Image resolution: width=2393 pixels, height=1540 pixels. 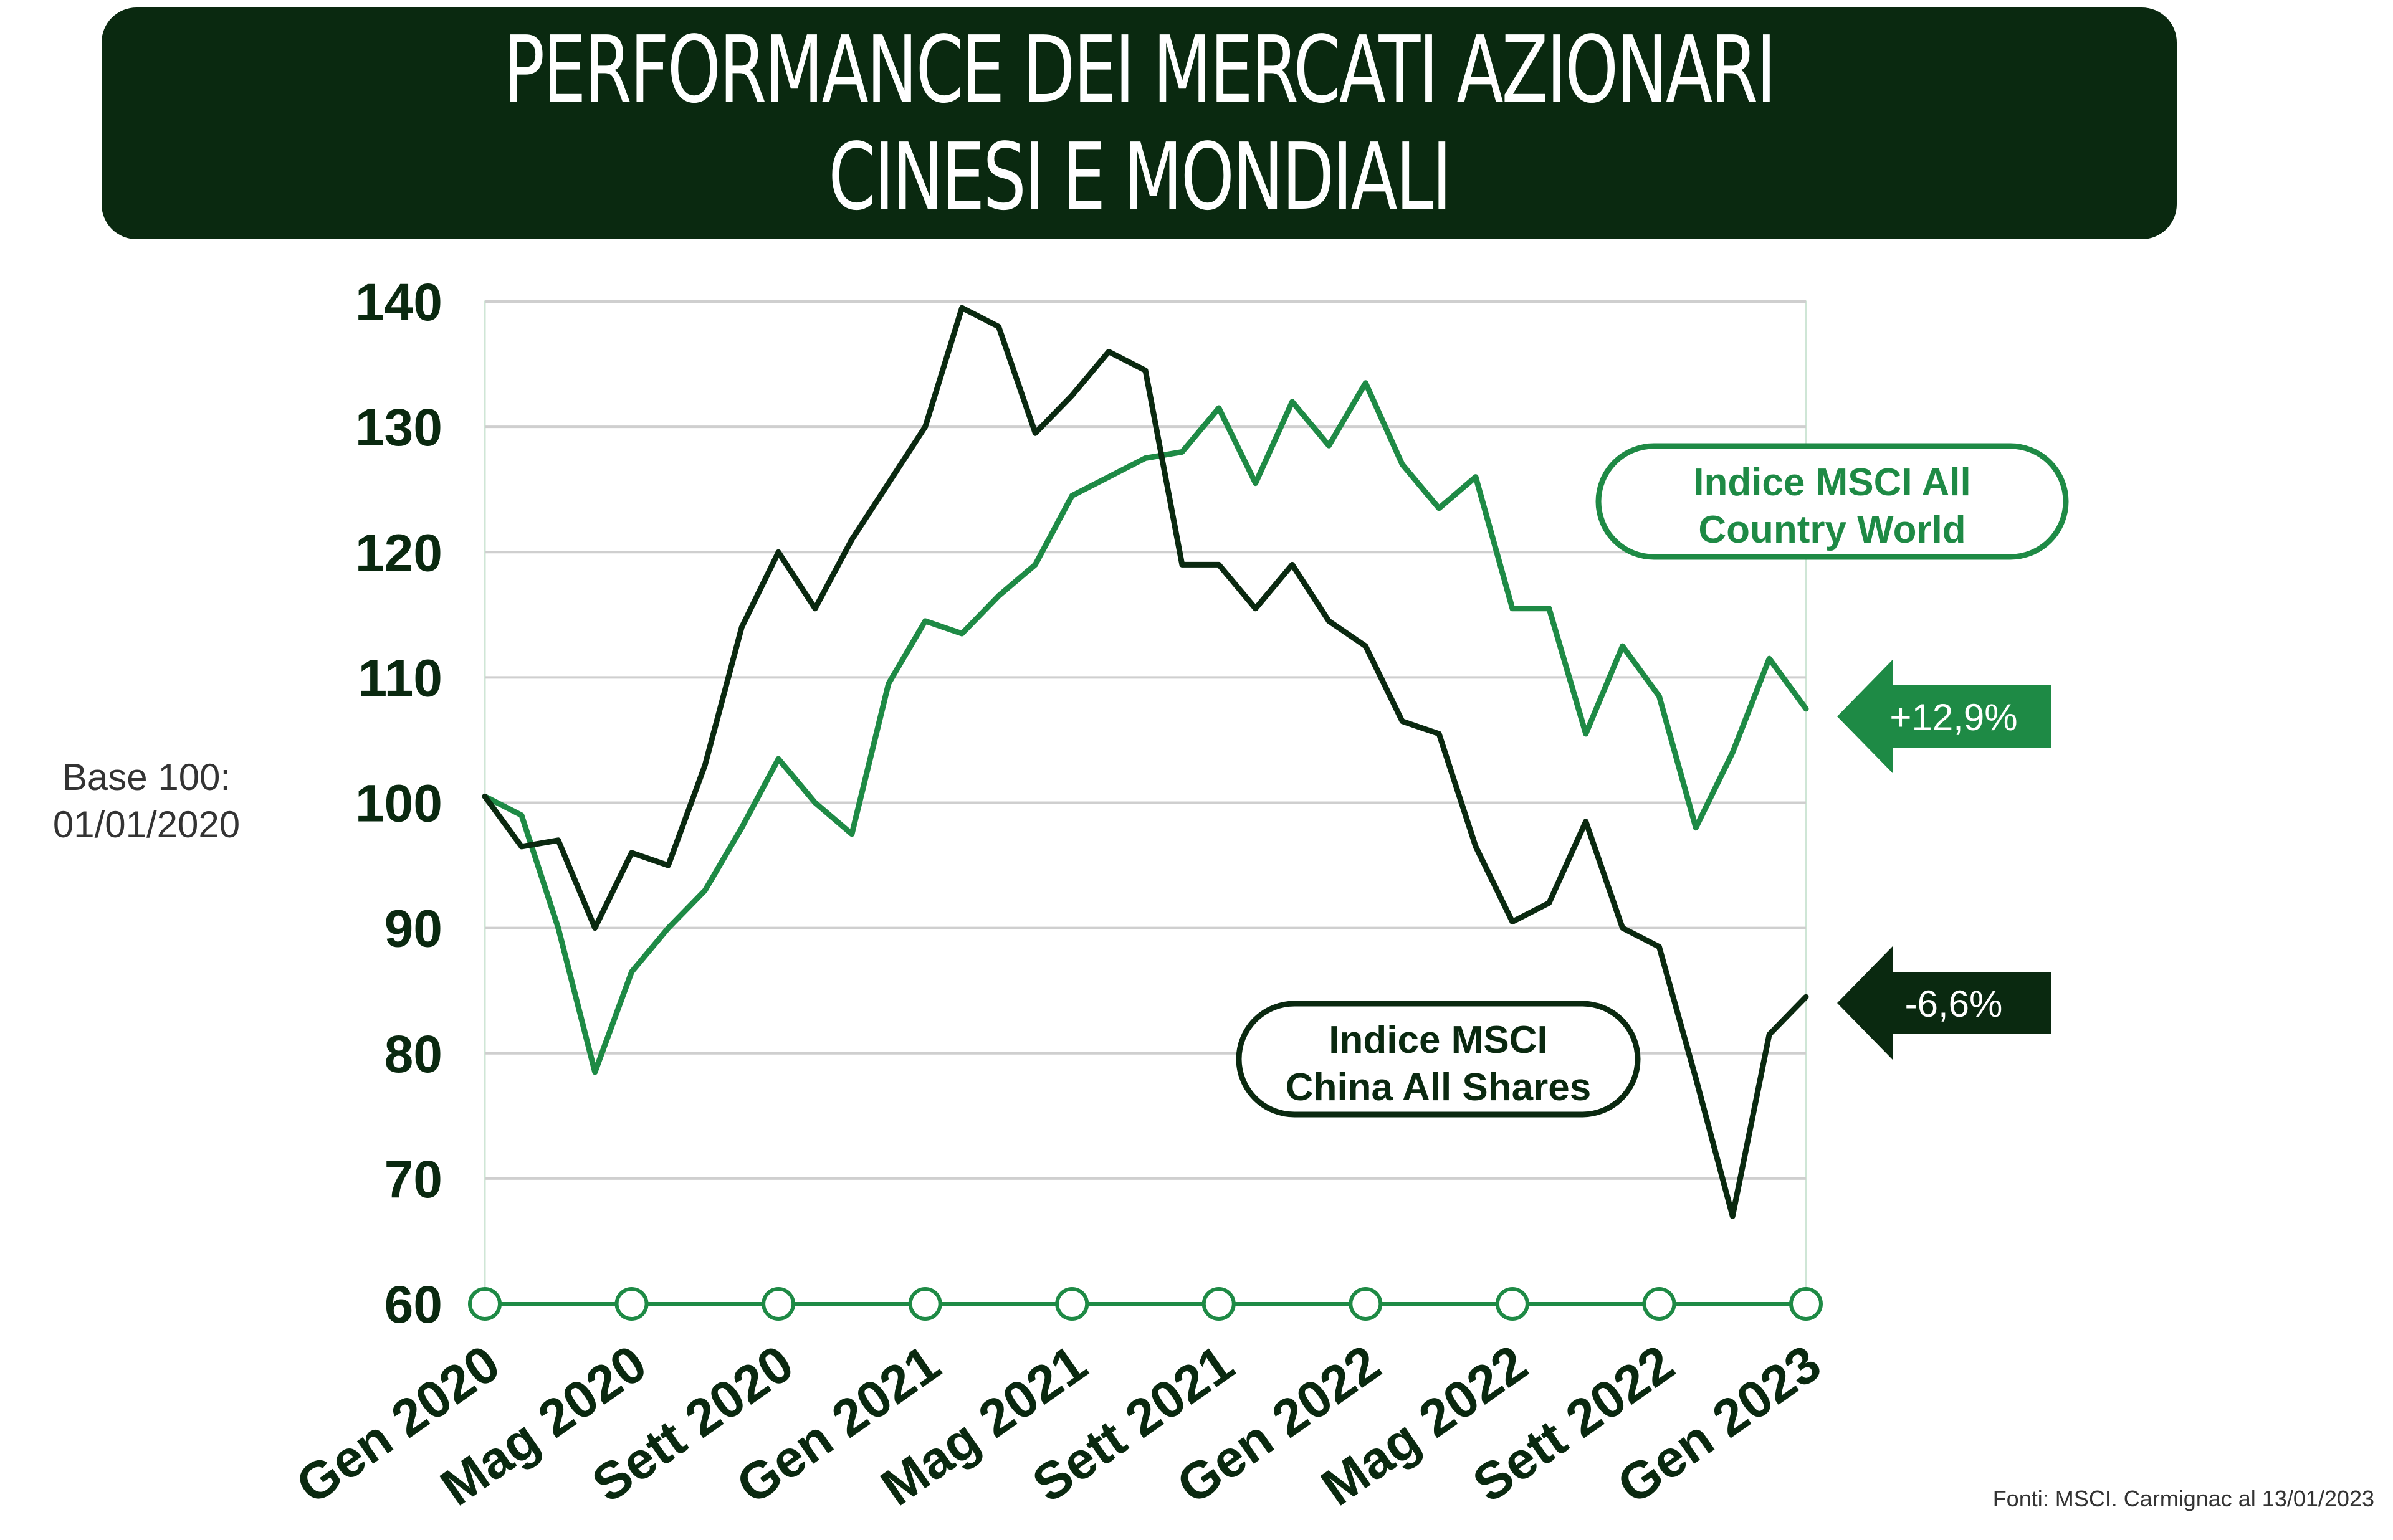 I want to click on y-tick-label: 90, so click(x=414, y=929).